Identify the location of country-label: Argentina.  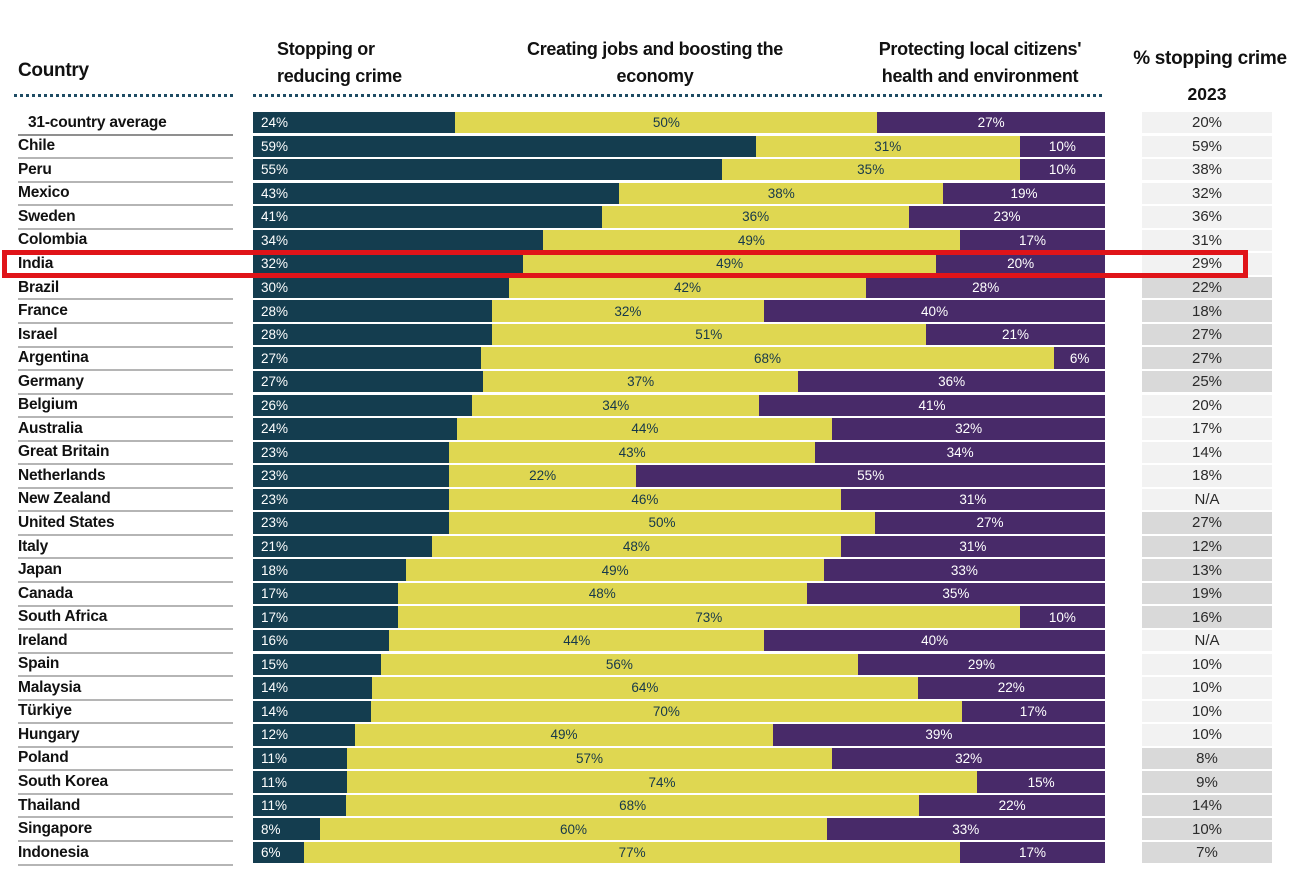
(53, 358).